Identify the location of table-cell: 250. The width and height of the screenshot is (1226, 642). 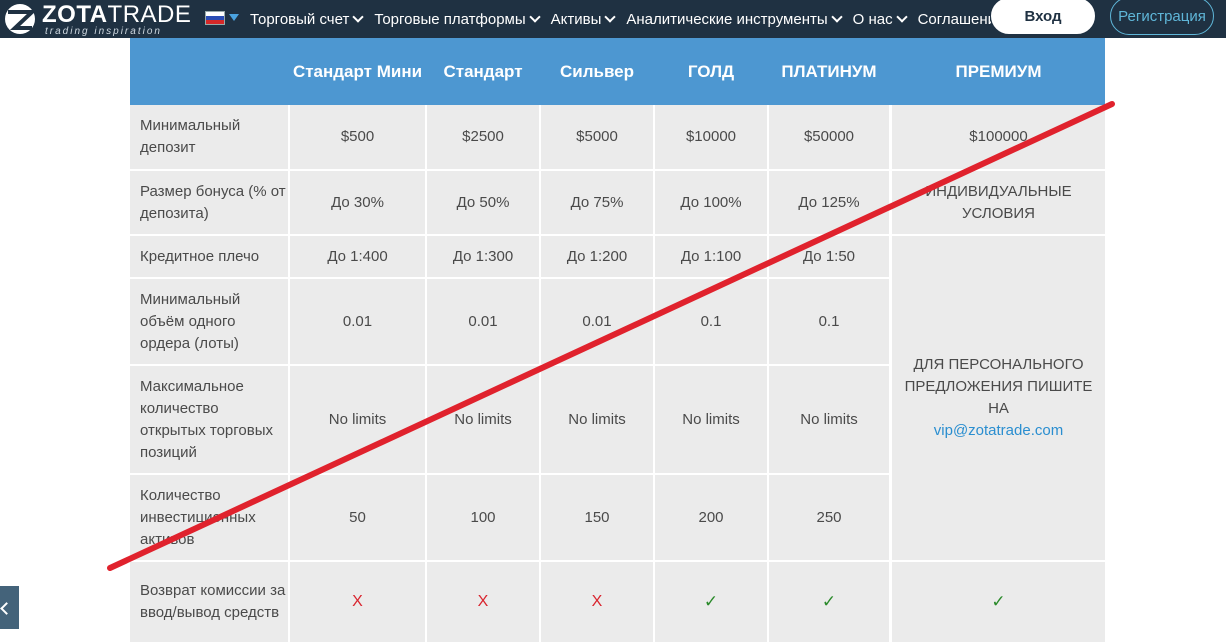
(829, 517).